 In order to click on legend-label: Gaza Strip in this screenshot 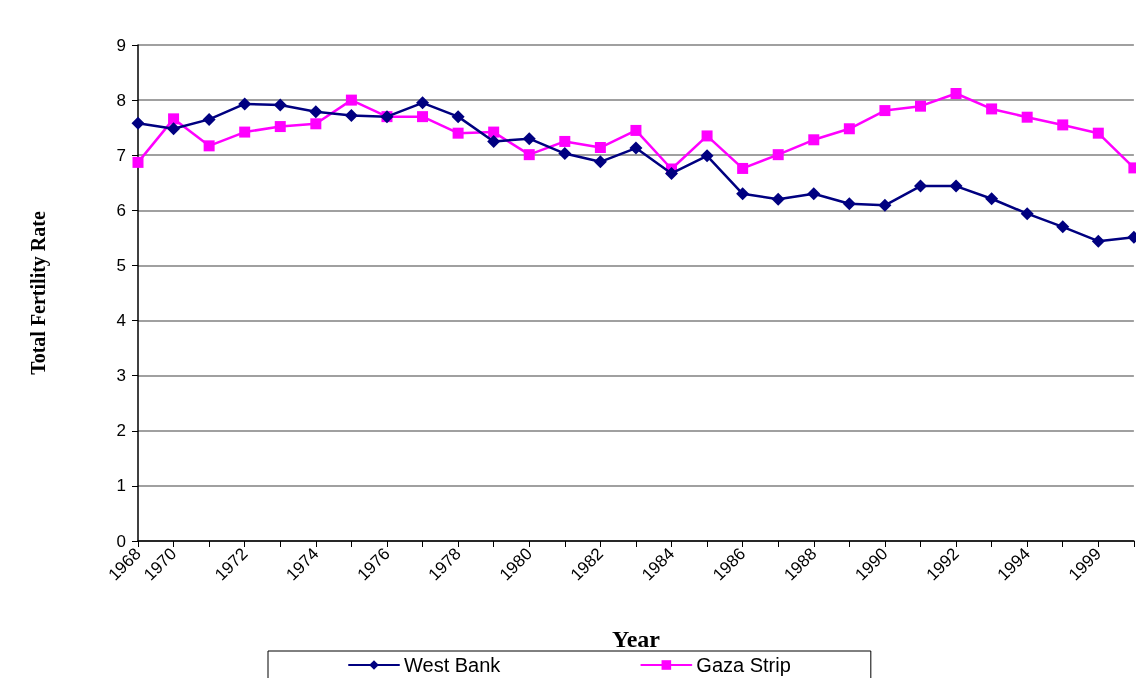, I will do `click(743, 665)`.